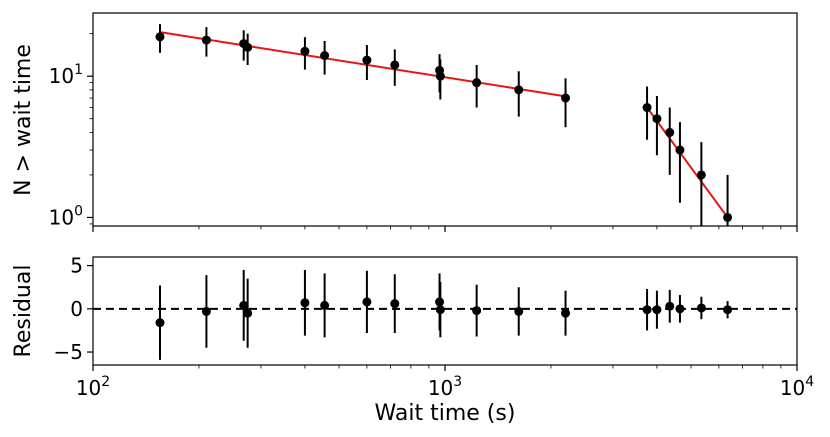  I want to click on x-tick-label: 10⁴, so click(797, 387).